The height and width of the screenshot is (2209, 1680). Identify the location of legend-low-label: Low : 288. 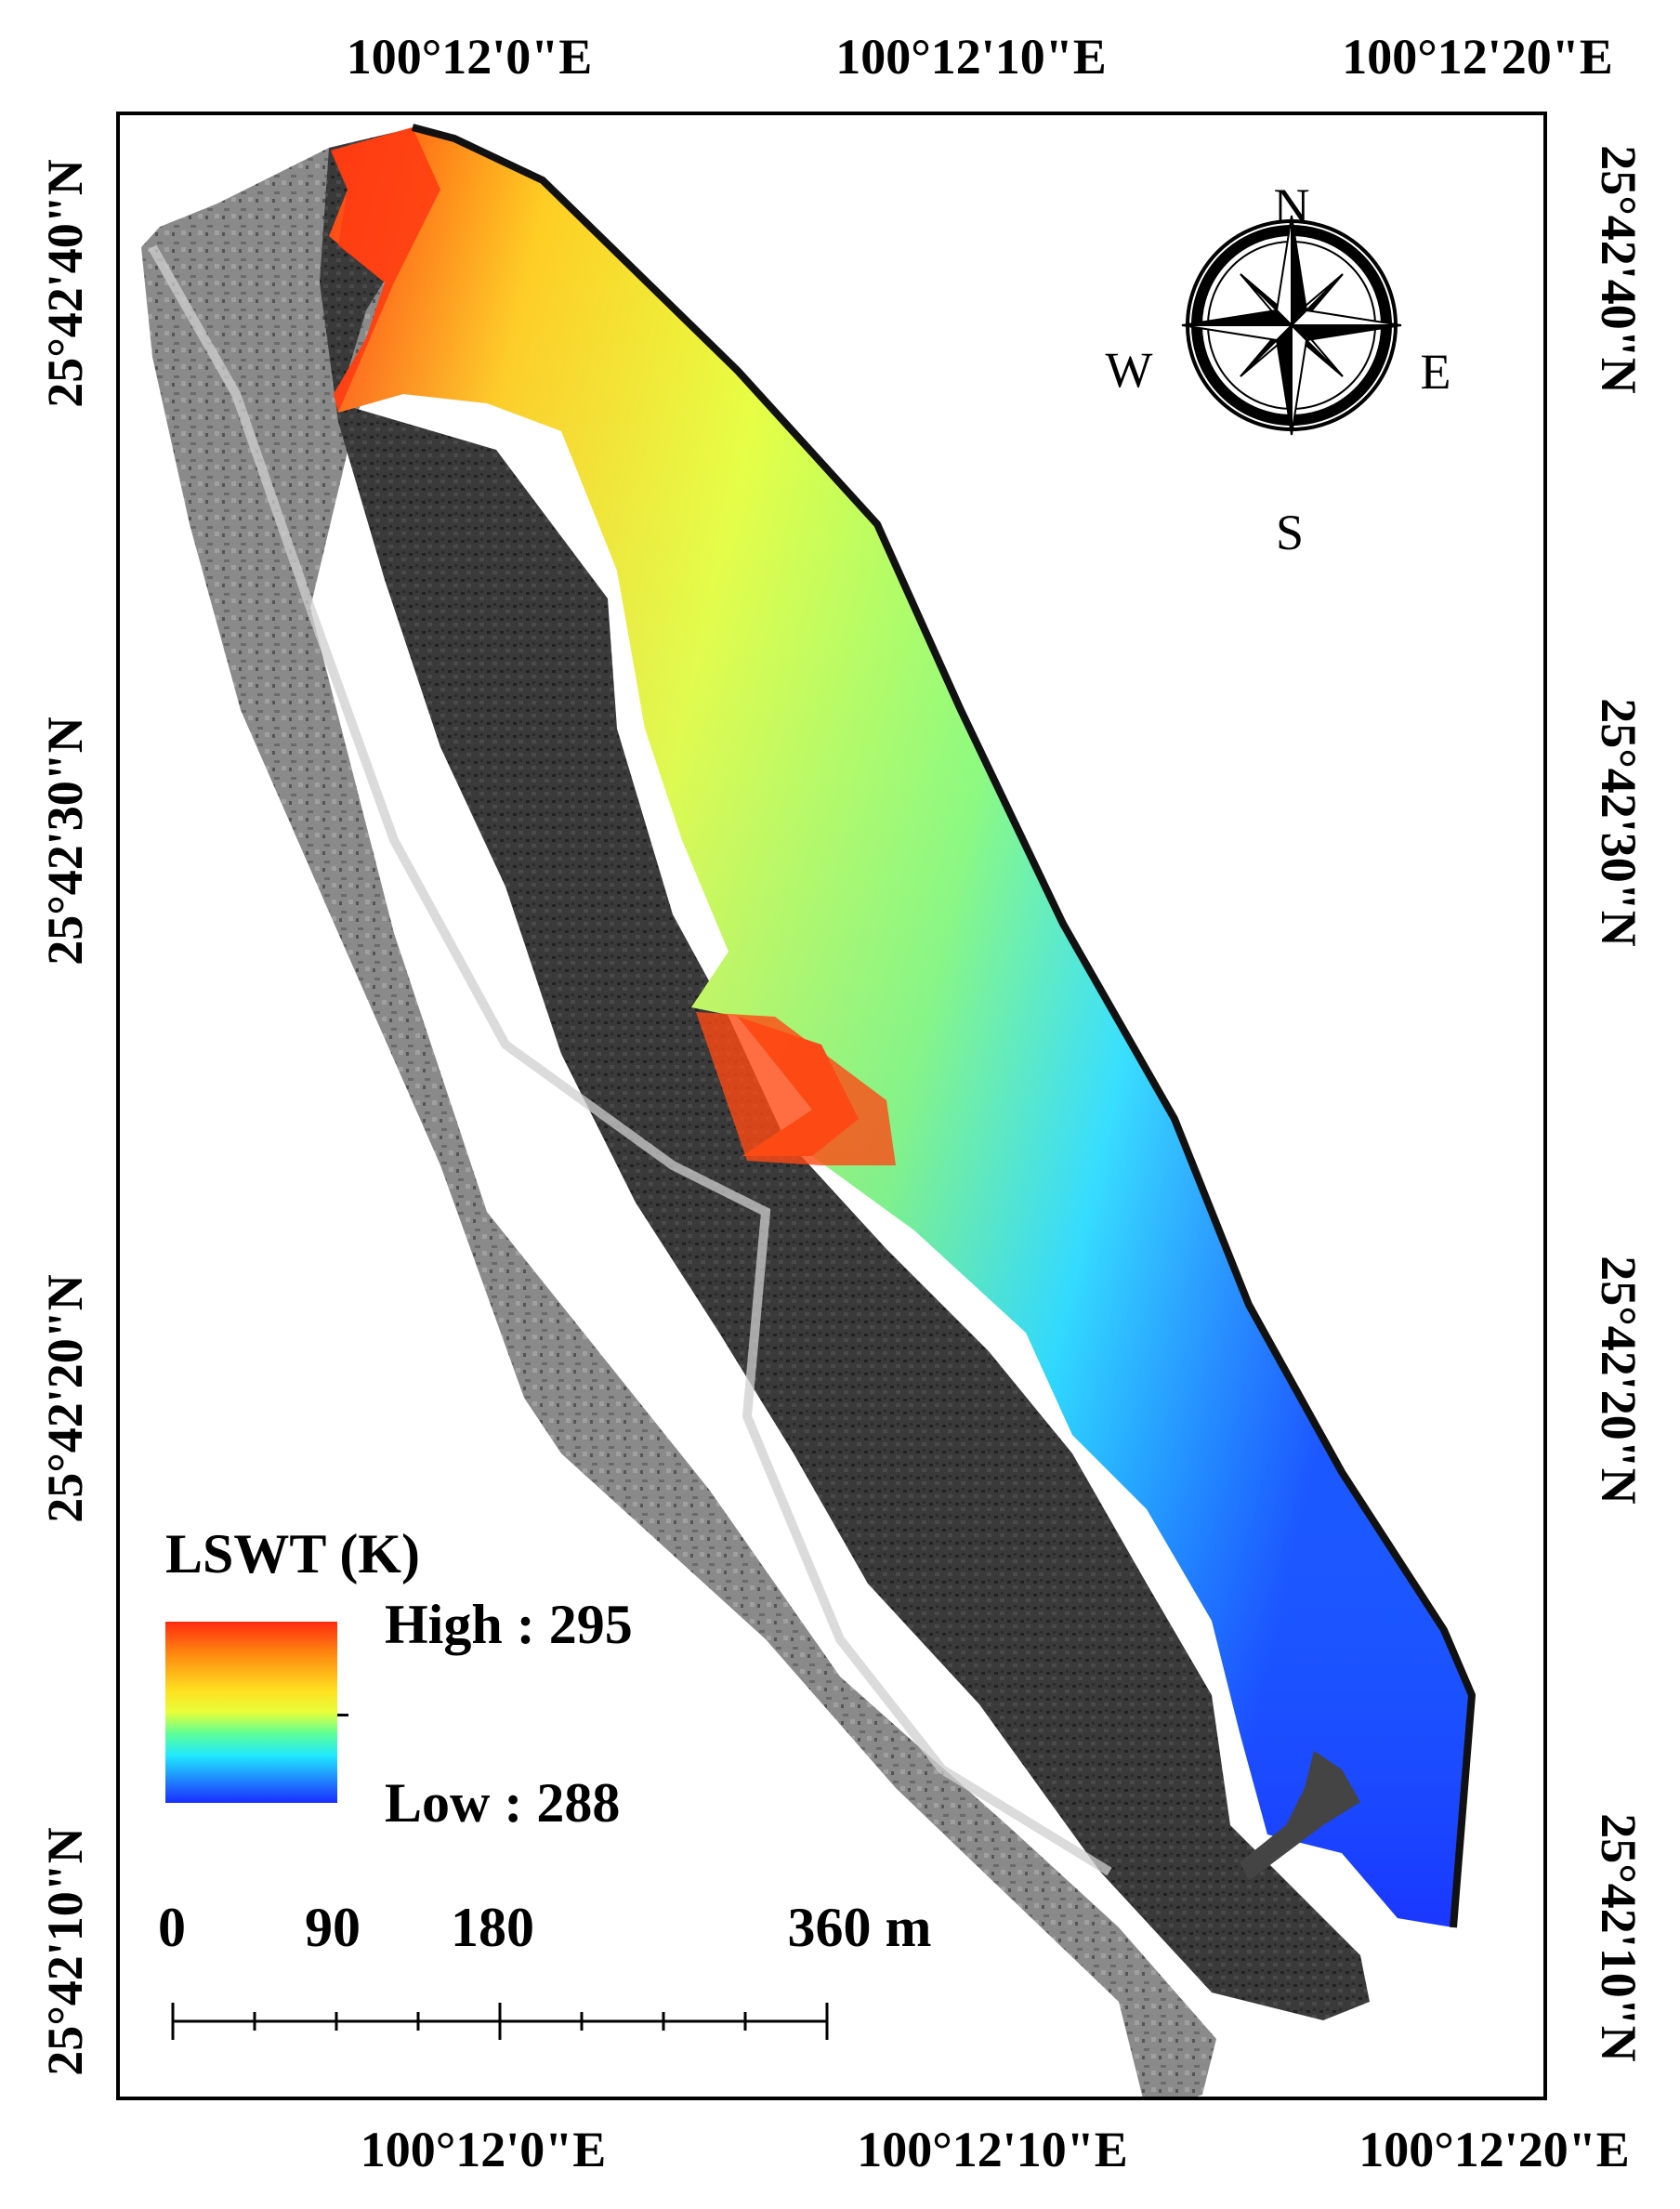
(503, 1803).